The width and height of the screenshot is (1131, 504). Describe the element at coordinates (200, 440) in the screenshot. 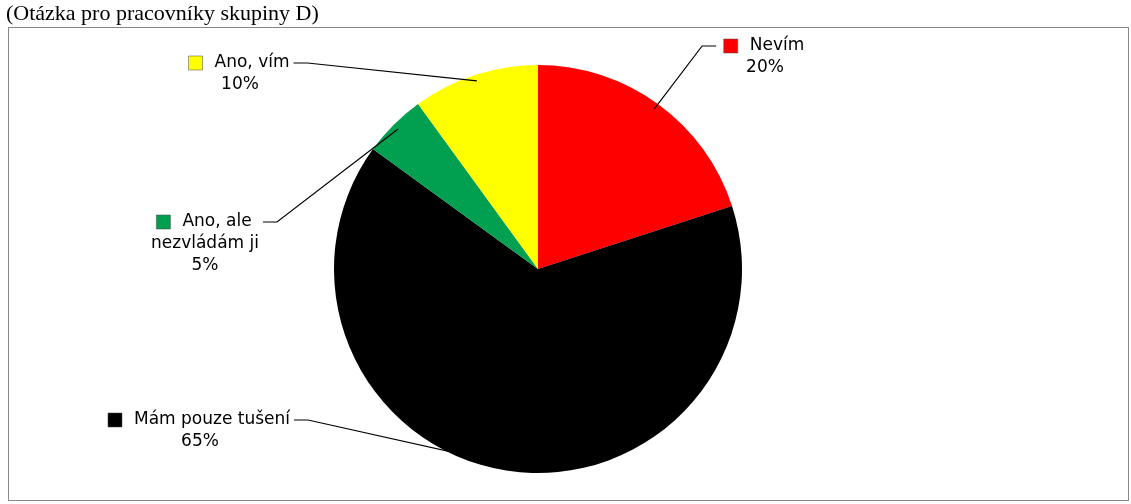

I see `data-label: 65%` at that location.